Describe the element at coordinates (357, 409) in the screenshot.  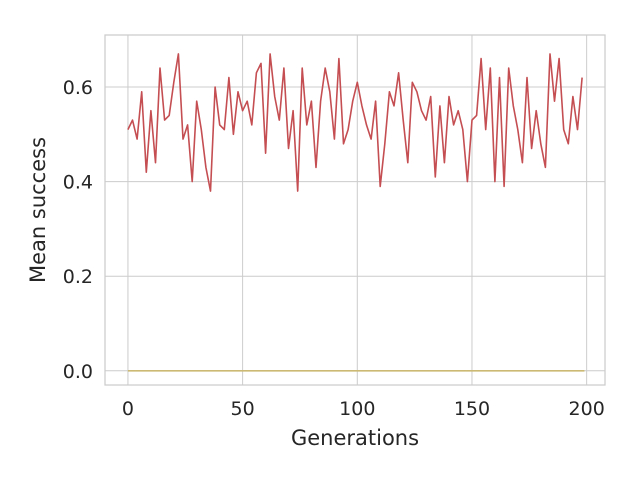
I see `x-tick-label: 100` at that location.